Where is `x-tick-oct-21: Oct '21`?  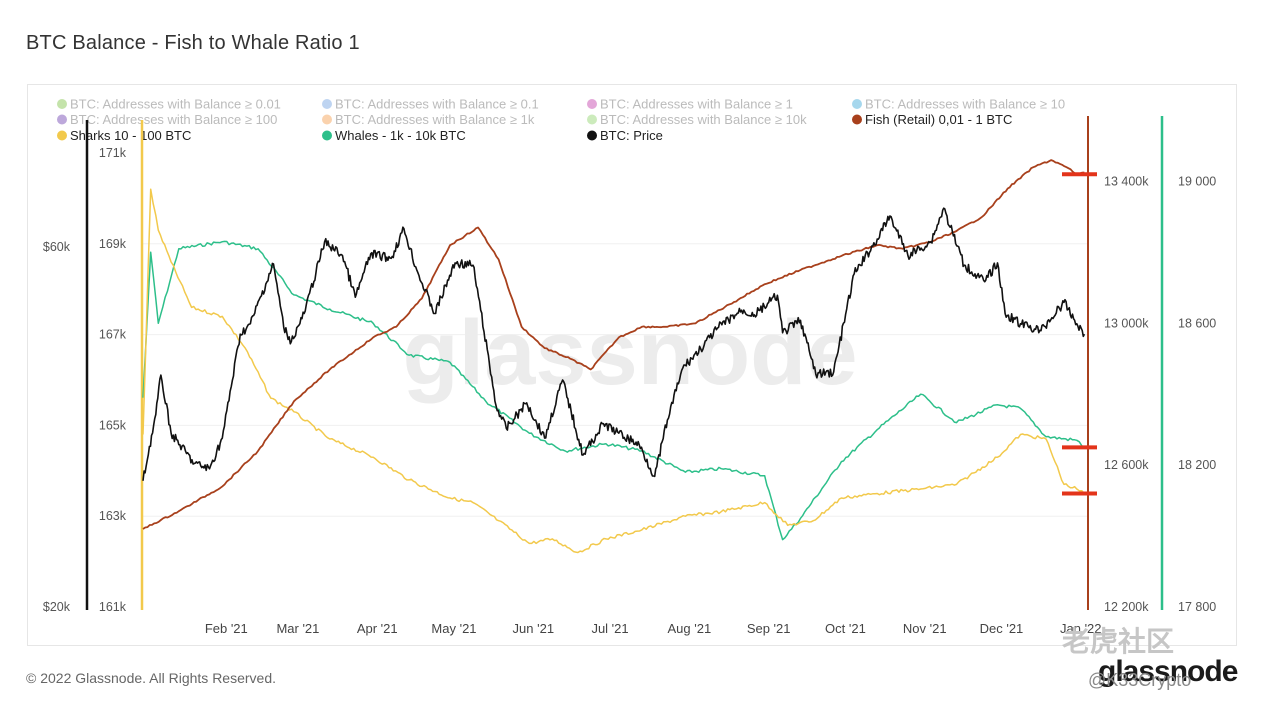
x-tick-oct-21: Oct '21 is located at coordinates (845, 628).